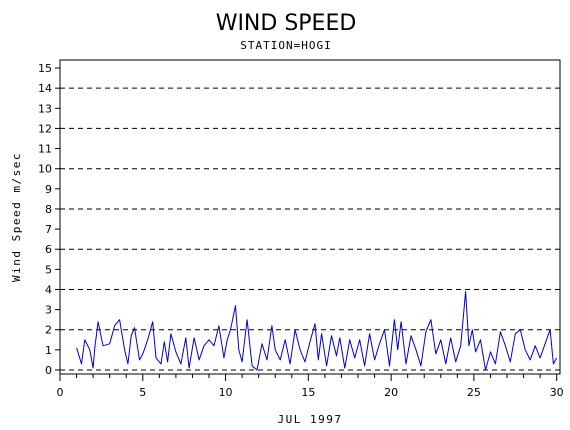 This screenshot has height=430, width=570. I want to click on chart-subtitle: STATION=HOGI, so click(285, 45).